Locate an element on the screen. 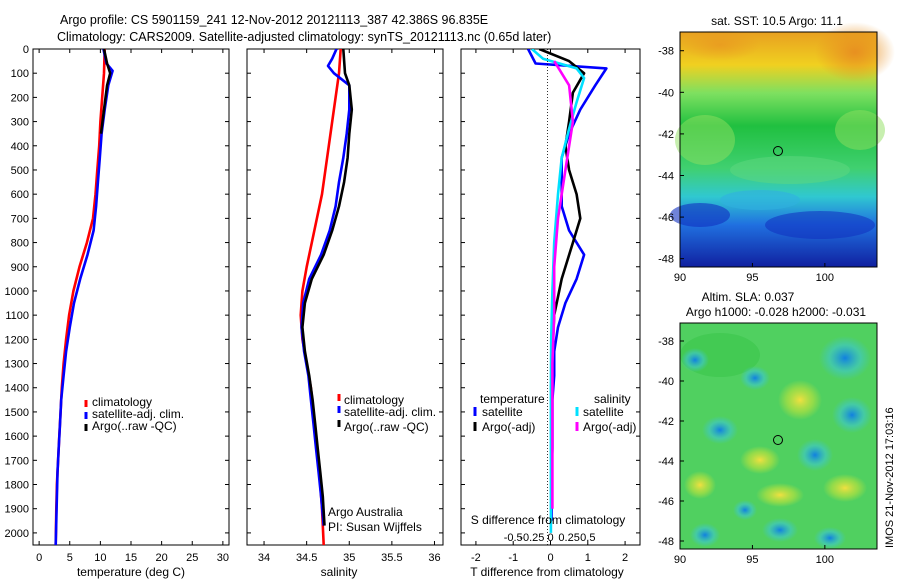 This screenshot has width=900, height=580. x-tick-label: 2 is located at coordinates (625, 558).